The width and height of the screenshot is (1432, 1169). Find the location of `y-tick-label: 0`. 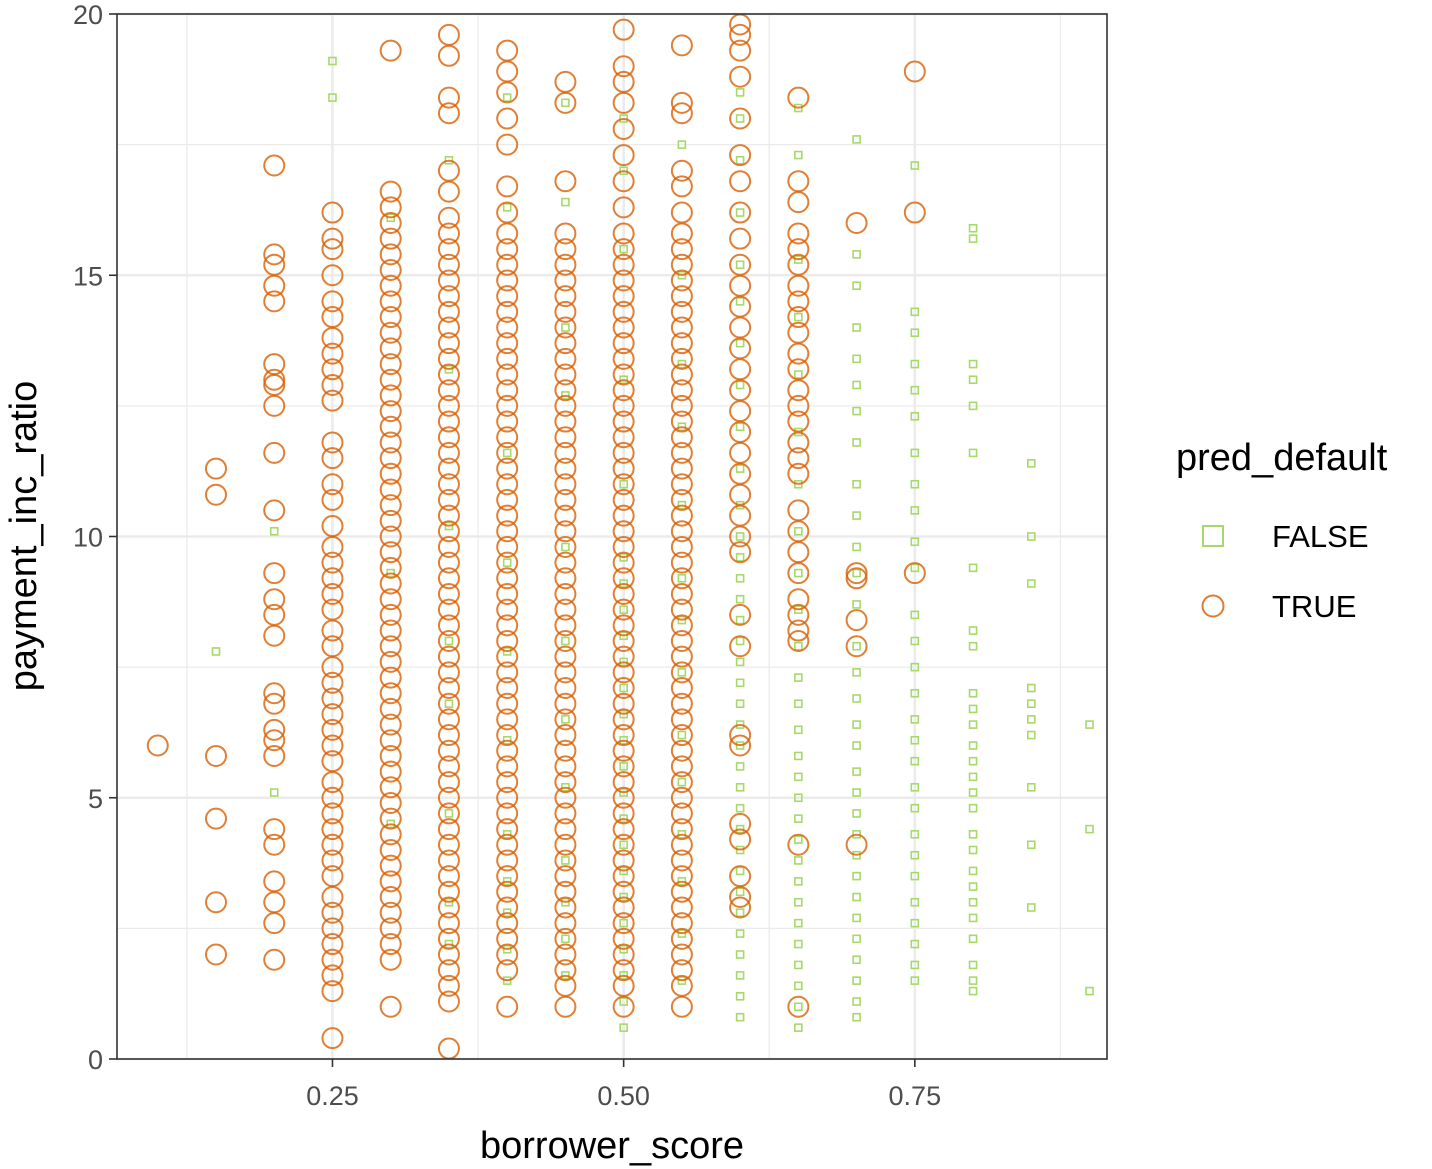

y-tick-label: 0 is located at coordinates (95, 1060).